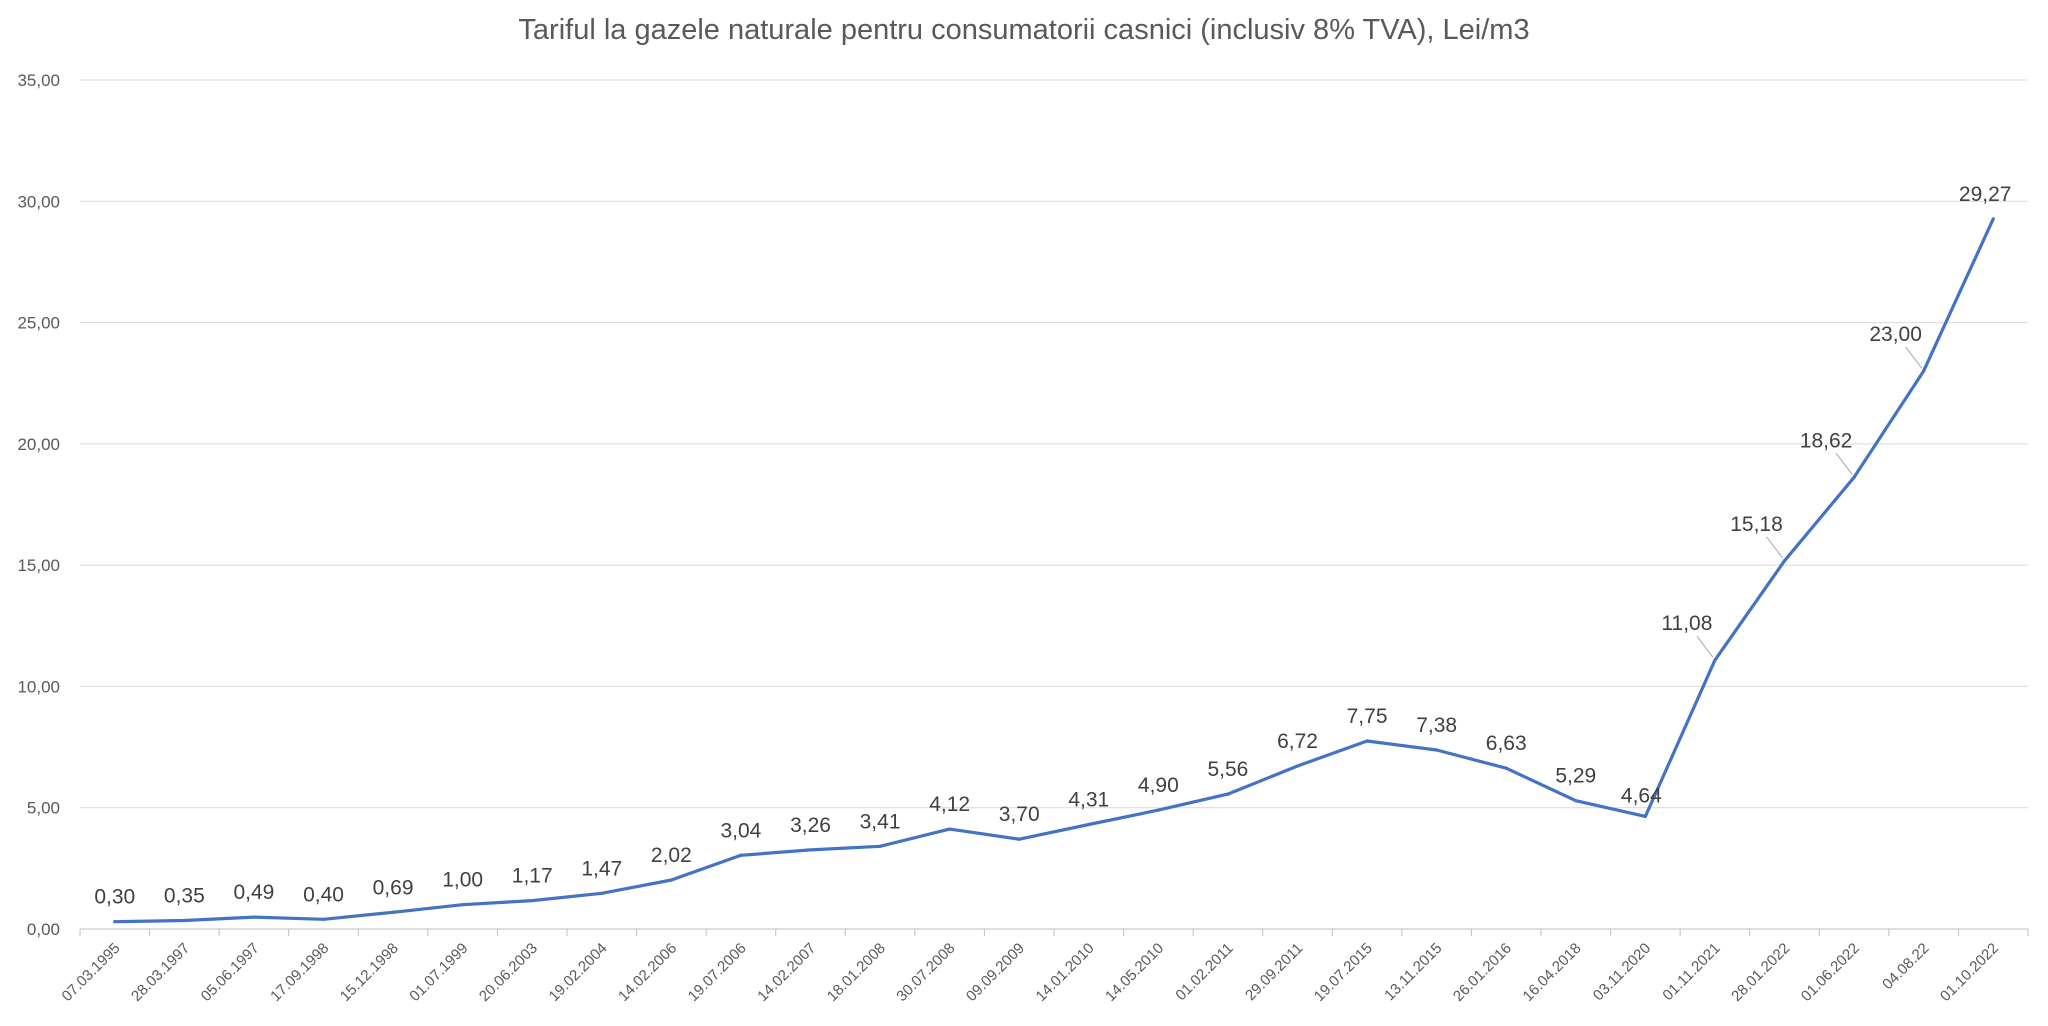 The image size is (2048, 1026). Describe the element at coordinates (1274, 972) in the screenshot. I see `x-tick-label: 29.09.2011` at that location.